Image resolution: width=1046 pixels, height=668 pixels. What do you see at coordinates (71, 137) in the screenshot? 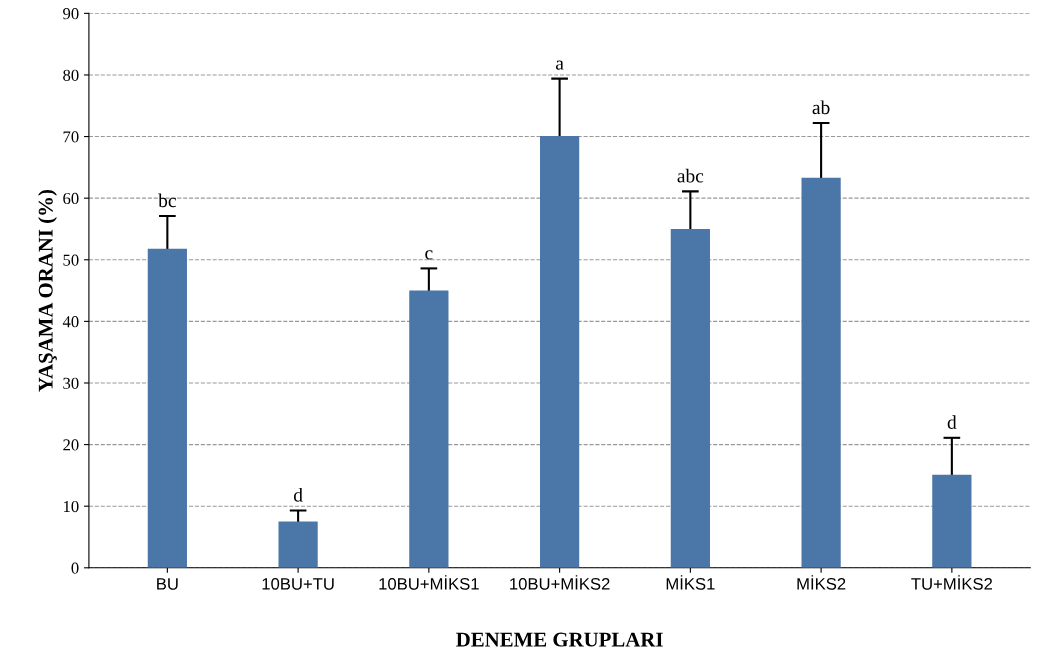
I see `y-tick-label: 70` at bounding box center [71, 137].